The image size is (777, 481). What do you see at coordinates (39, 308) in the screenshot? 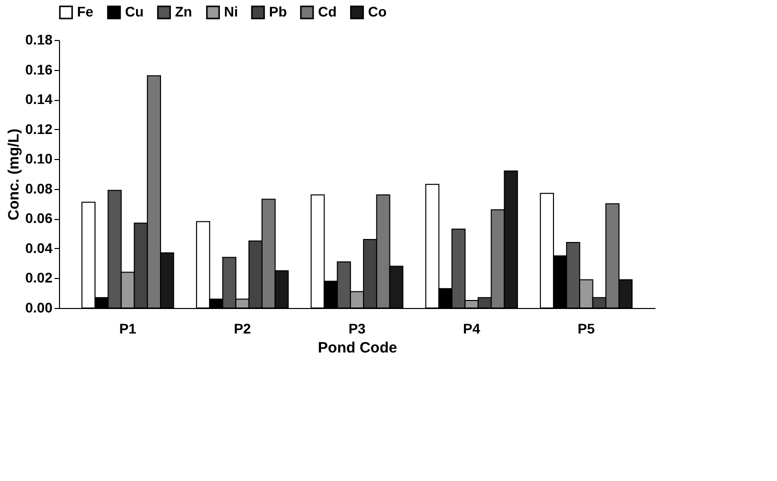
I see `y-tick-label: 0.00` at bounding box center [39, 308].